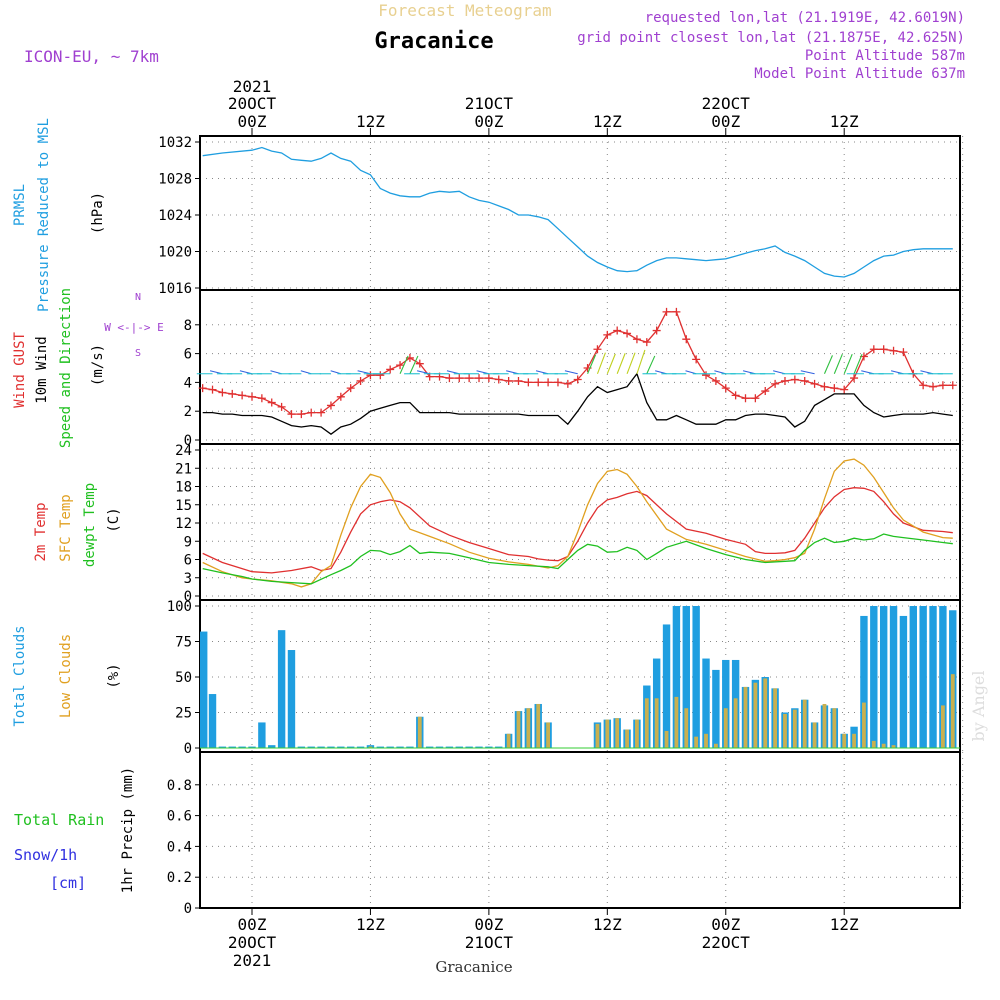 This screenshot has height=1000, width=1000. What do you see at coordinates (577, 523) in the screenshot?
I see `series-line-sfc-temp` at bounding box center [577, 523].